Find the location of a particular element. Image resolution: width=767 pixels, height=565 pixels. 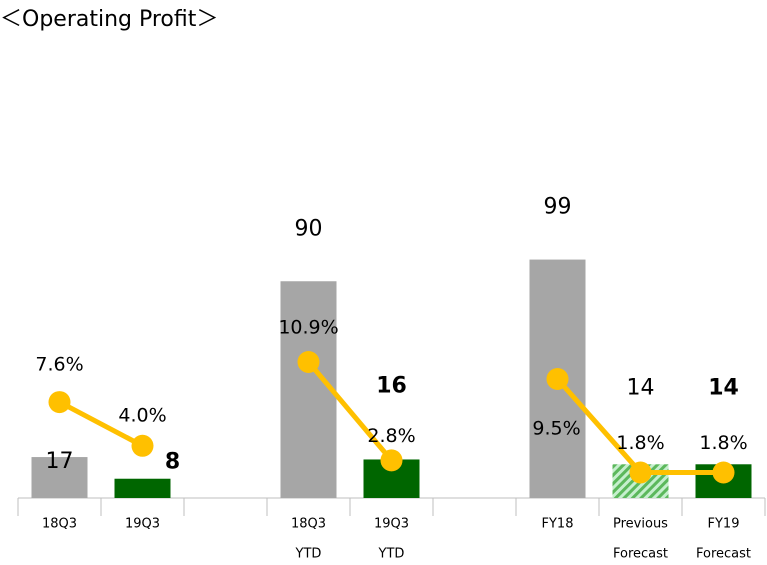

chart-title: ＜Operating Profit＞ is located at coordinates (109, 19).